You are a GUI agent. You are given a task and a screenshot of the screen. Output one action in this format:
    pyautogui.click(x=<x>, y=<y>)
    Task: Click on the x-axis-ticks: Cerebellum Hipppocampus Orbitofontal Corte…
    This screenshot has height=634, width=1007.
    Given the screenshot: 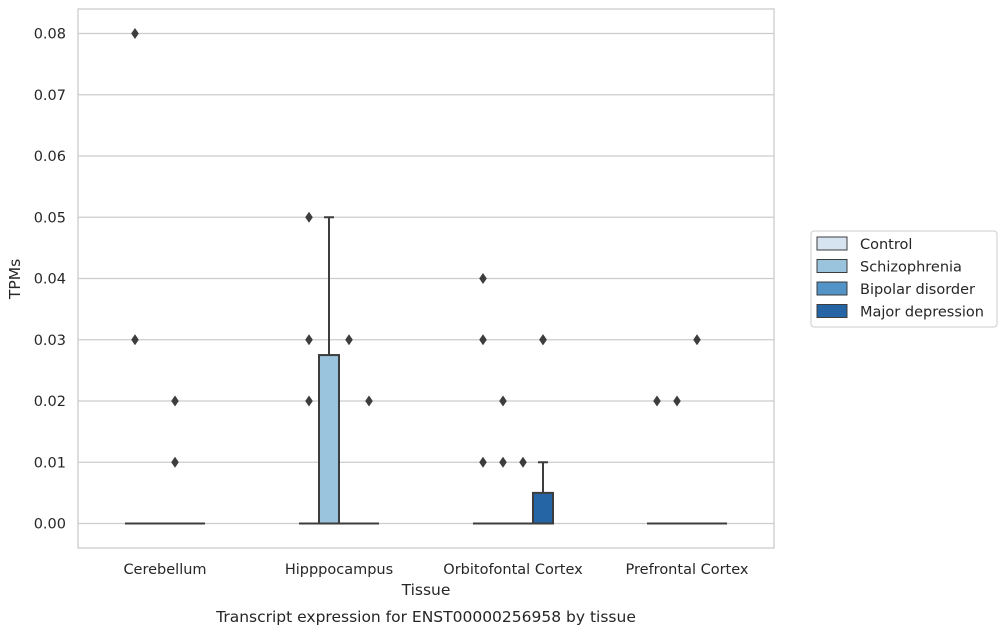 What is the action you would take?
    pyautogui.click(x=435, y=570)
    